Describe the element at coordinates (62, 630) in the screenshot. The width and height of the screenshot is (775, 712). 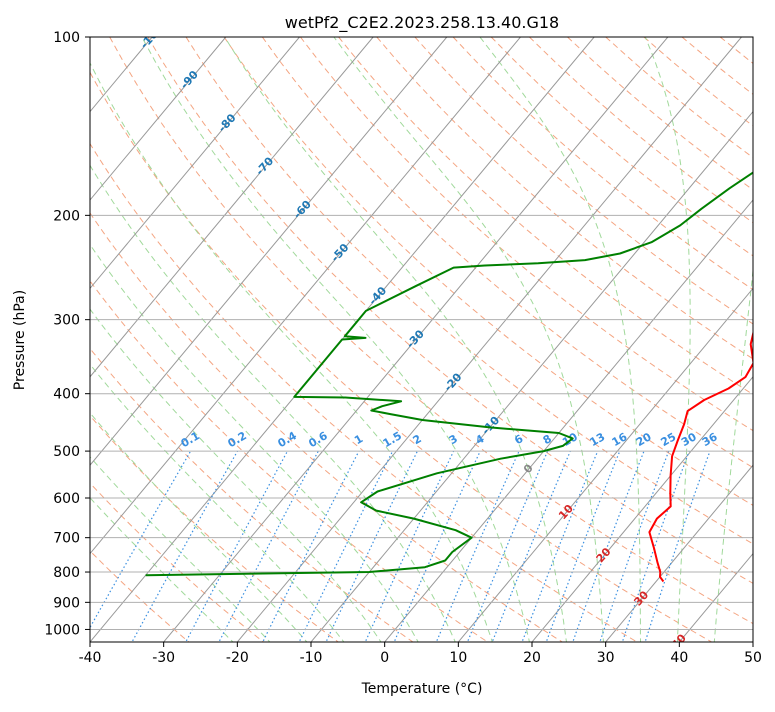
I see `y-tick-label: 1000` at that location.